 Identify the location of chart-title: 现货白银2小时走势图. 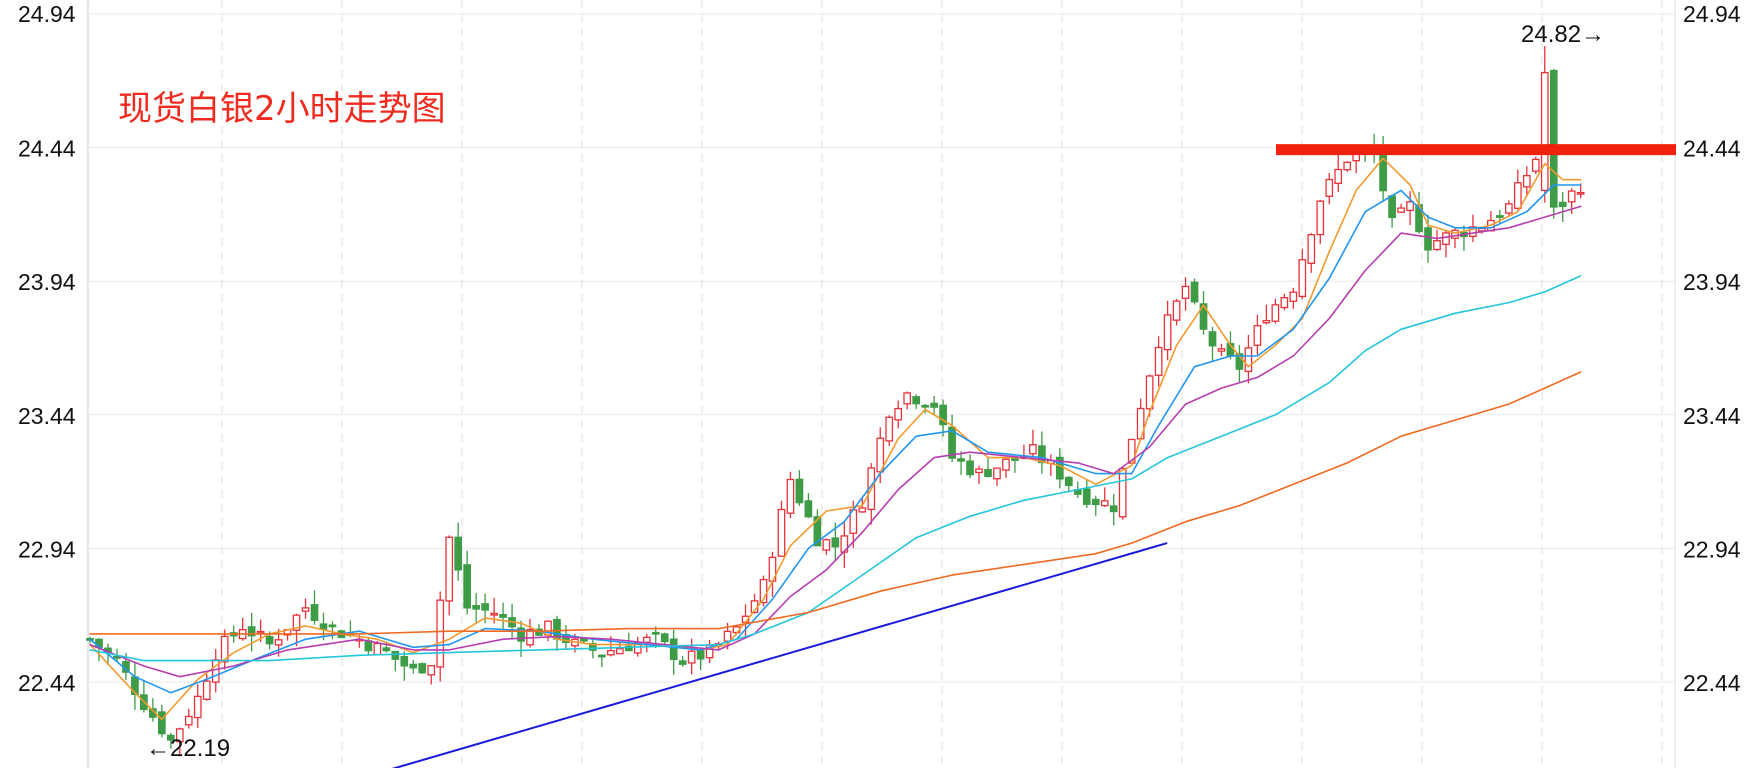
(282, 109).